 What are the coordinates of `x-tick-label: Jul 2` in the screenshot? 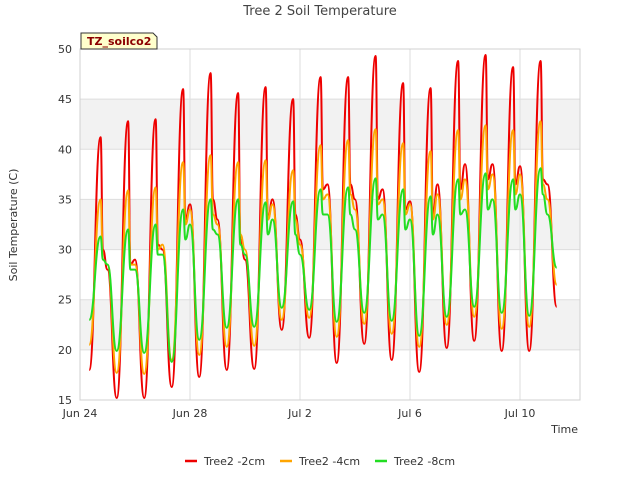 It's located at (299, 413).